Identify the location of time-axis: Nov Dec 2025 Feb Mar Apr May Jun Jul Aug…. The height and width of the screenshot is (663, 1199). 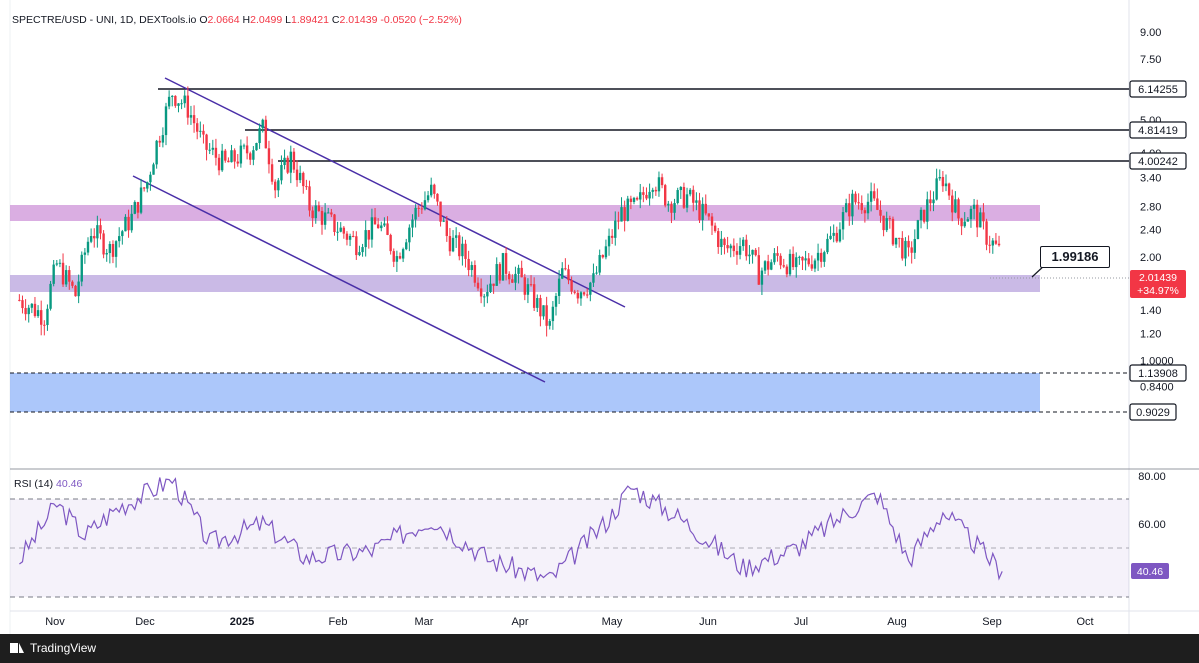
(569, 622).